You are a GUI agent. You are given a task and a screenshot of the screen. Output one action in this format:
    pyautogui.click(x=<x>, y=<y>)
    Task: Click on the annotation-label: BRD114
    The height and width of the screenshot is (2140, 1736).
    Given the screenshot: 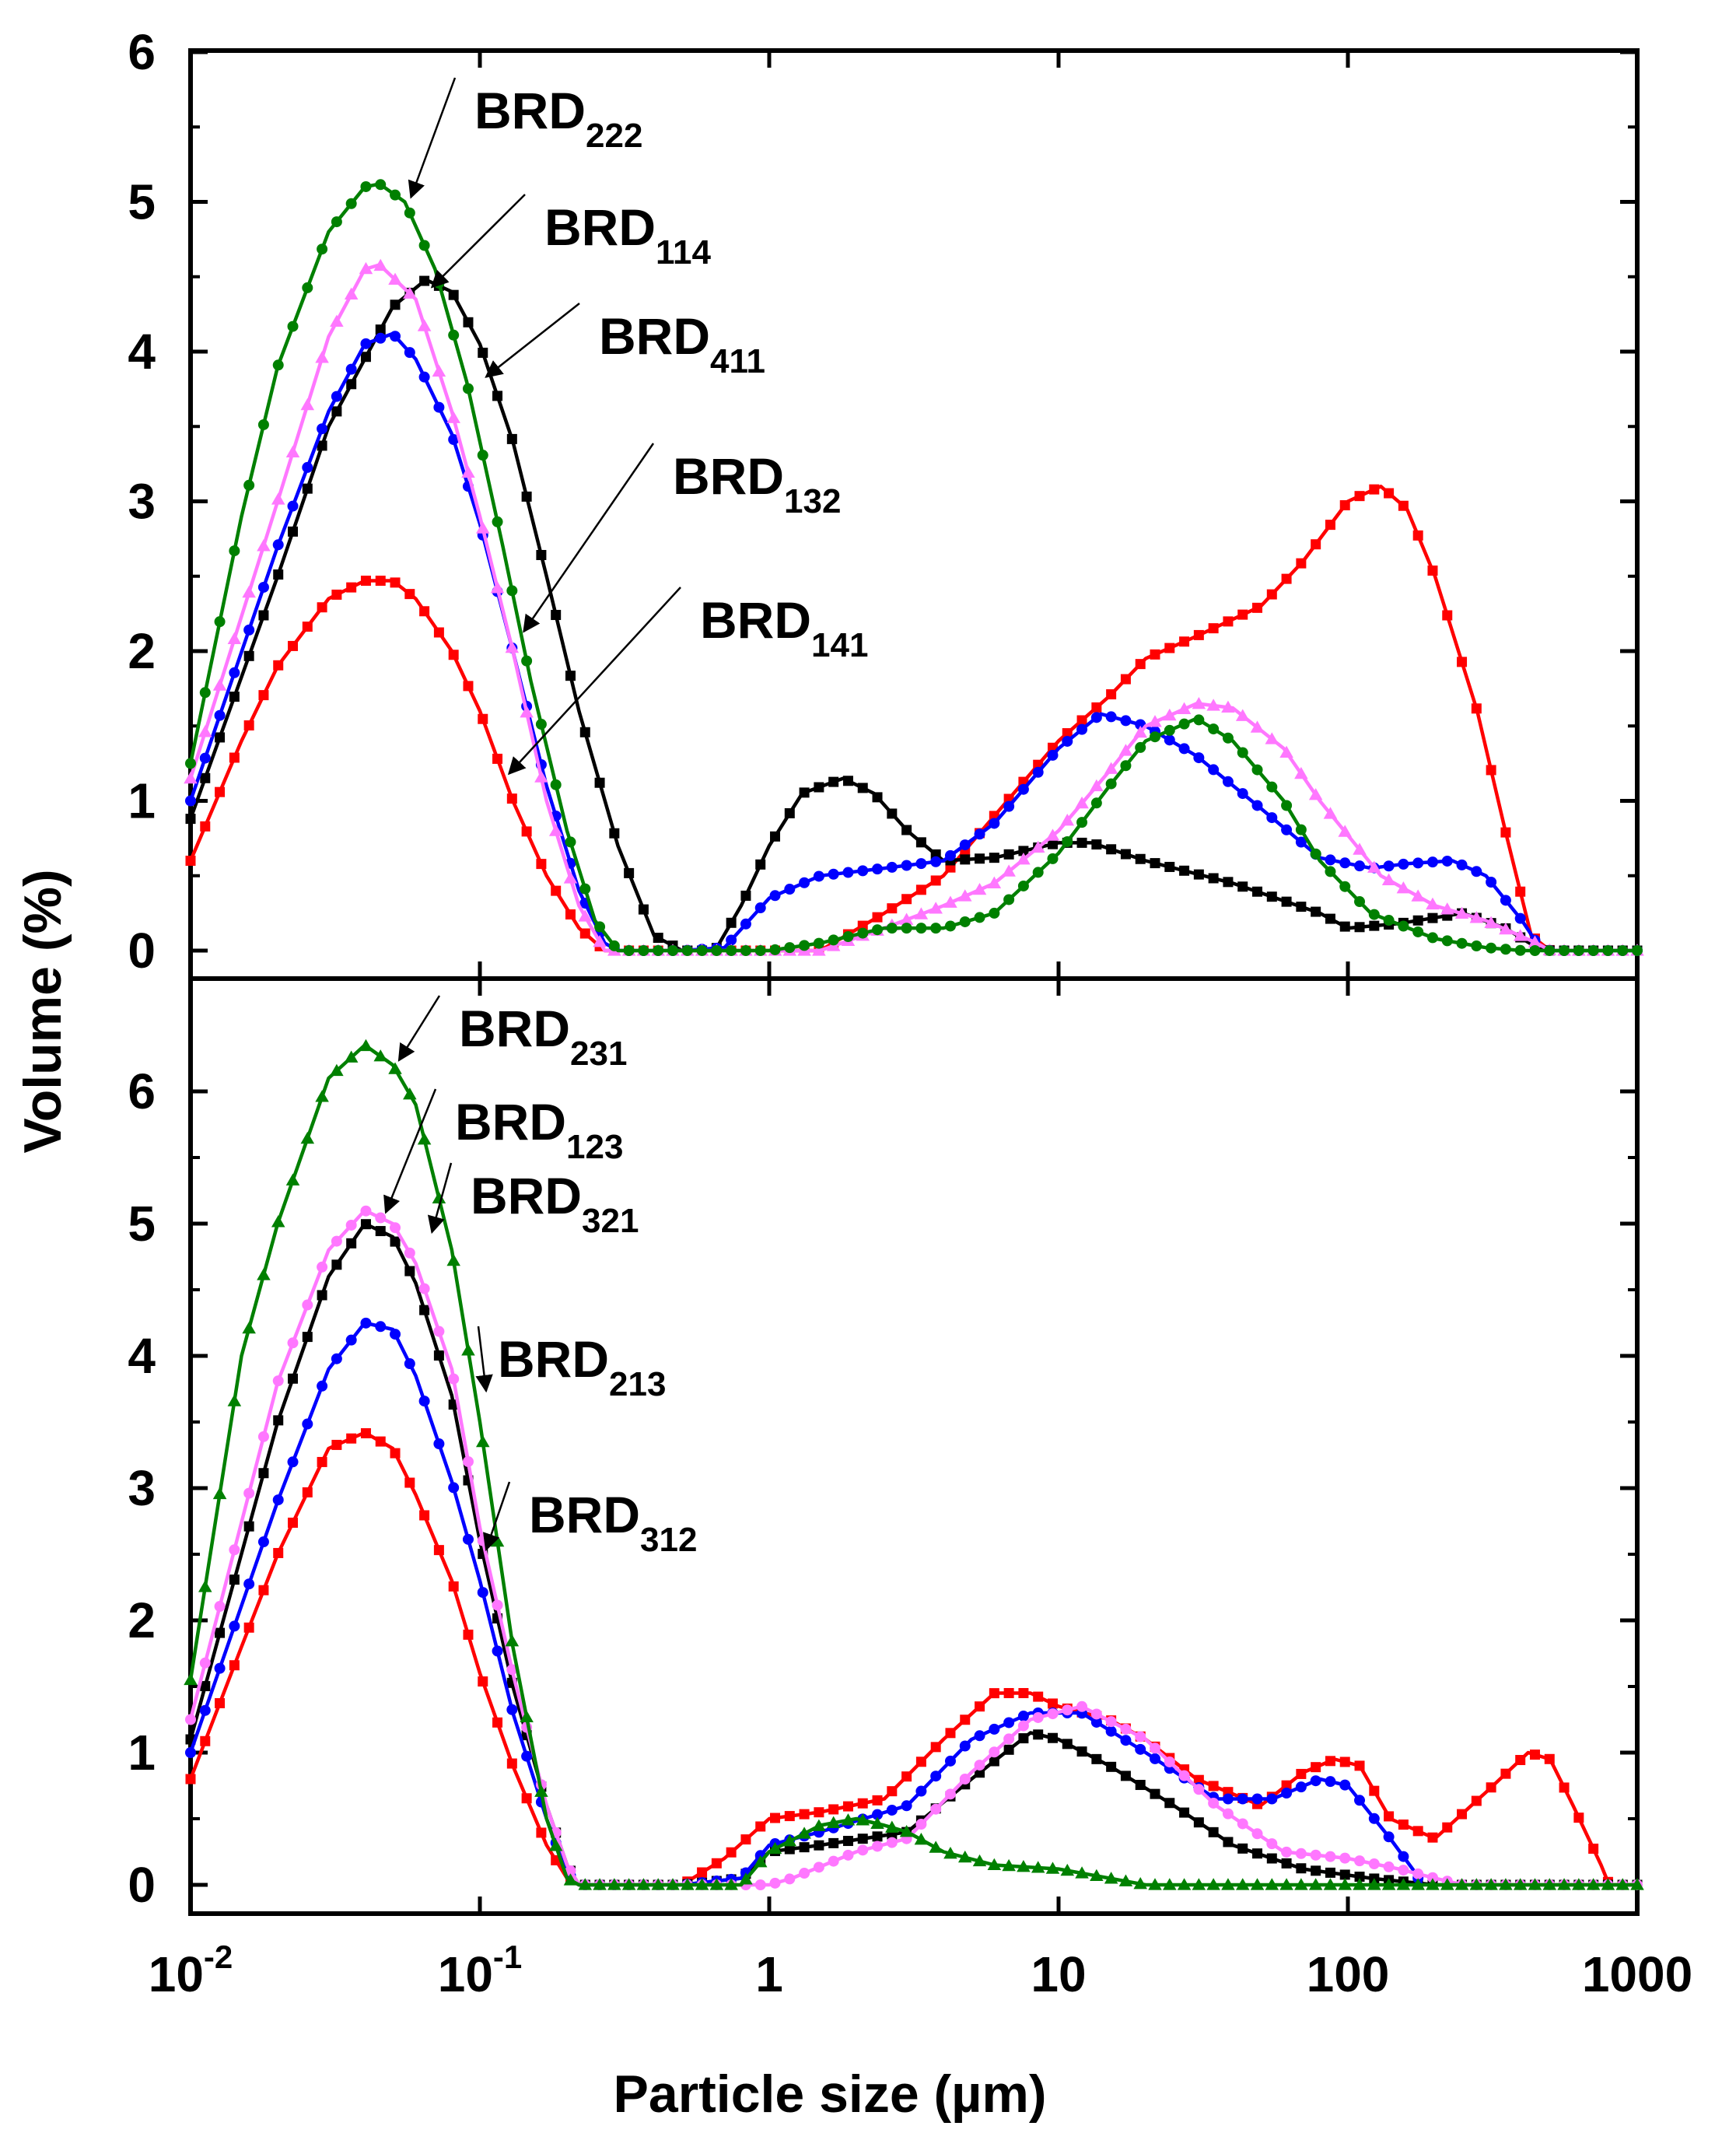 What is the action you would take?
    pyautogui.click(x=628, y=234)
    